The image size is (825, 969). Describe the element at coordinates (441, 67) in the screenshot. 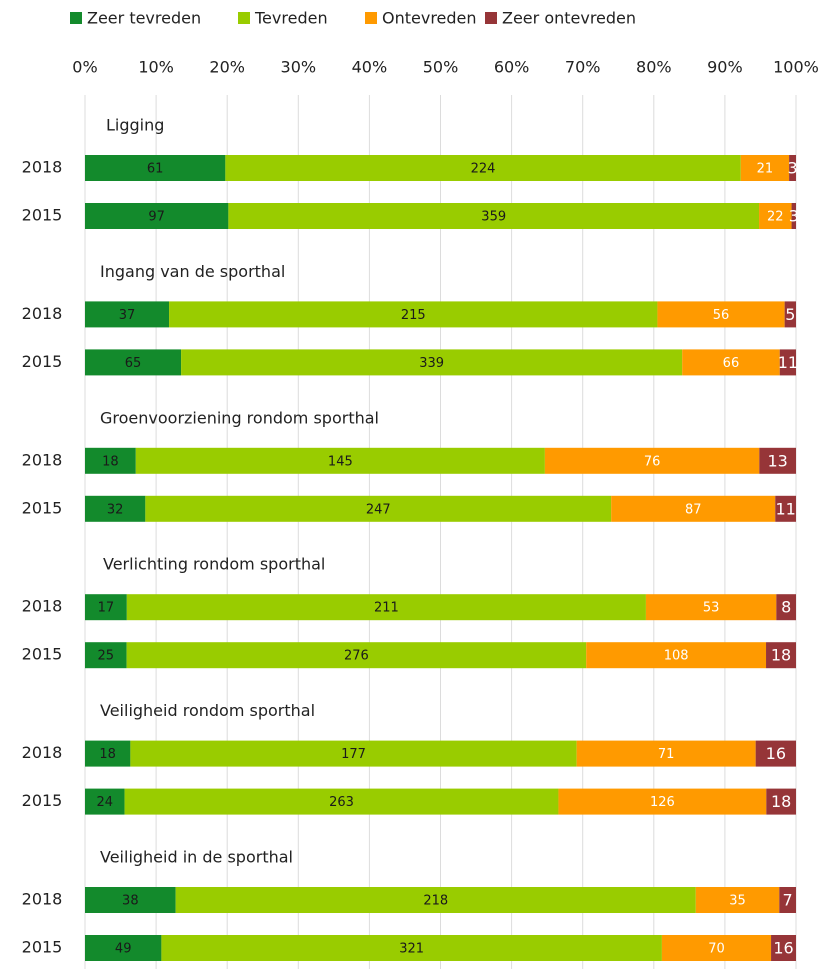

I see `x-tick-label: 50%` at that location.